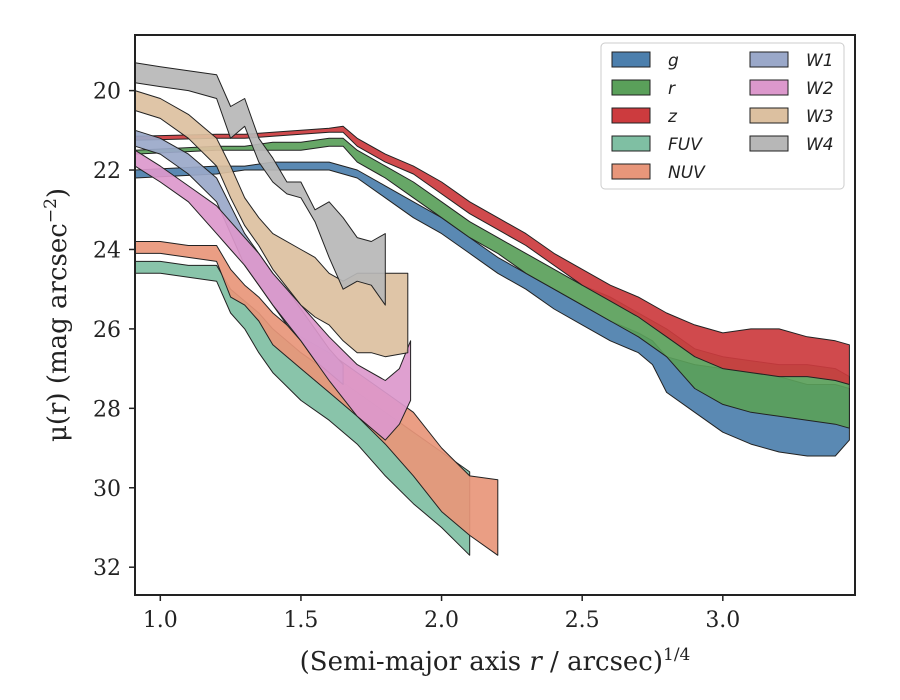 This screenshot has width=900, height=700. I want to click on y-tick-label: 32, so click(107, 568).